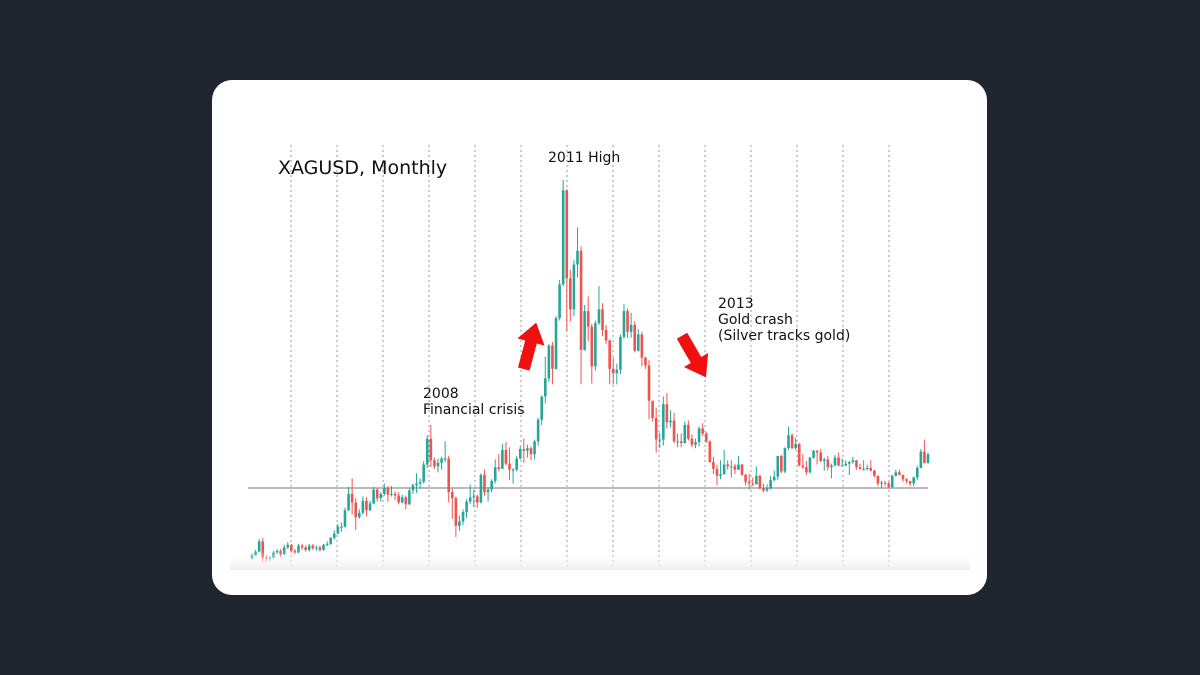 The width and height of the screenshot is (1200, 675). Describe the element at coordinates (584, 158) in the screenshot. I see `annotation: 2011 High` at that location.